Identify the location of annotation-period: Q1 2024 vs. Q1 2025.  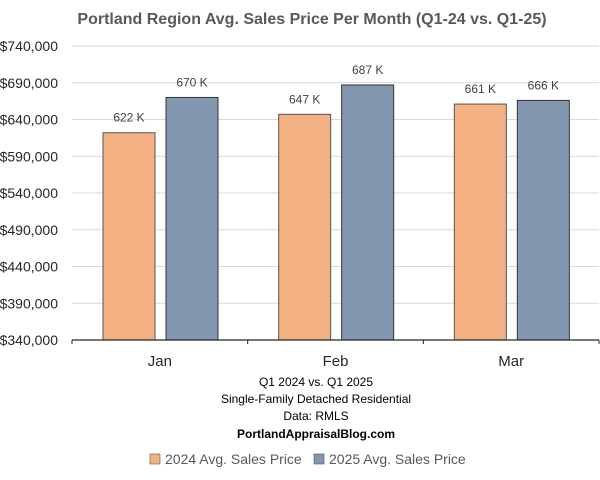
(316, 382).